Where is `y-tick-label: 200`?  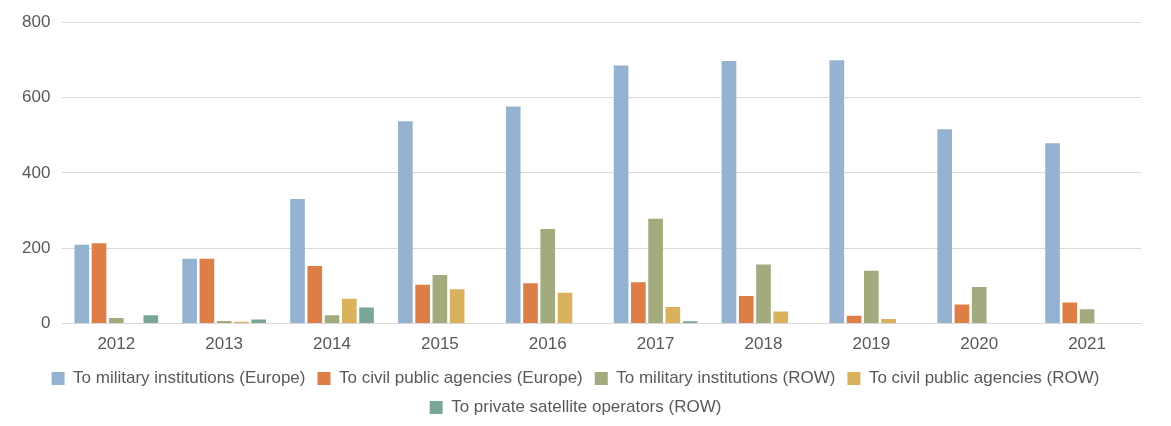
y-tick-label: 200 is located at coordinates (36, 247).